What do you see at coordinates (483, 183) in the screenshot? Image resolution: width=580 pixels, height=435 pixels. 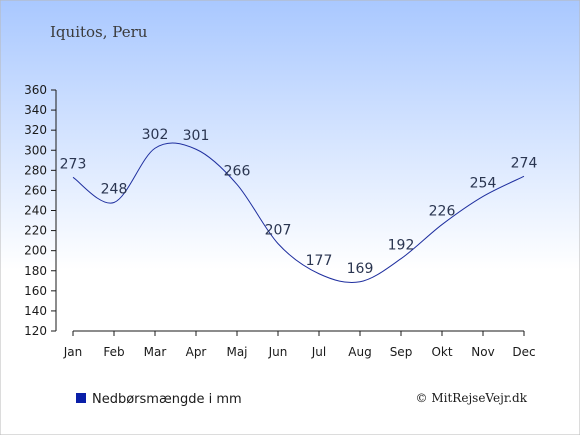 I see `data-label-nov: 254` at bounding box center [483, 183].